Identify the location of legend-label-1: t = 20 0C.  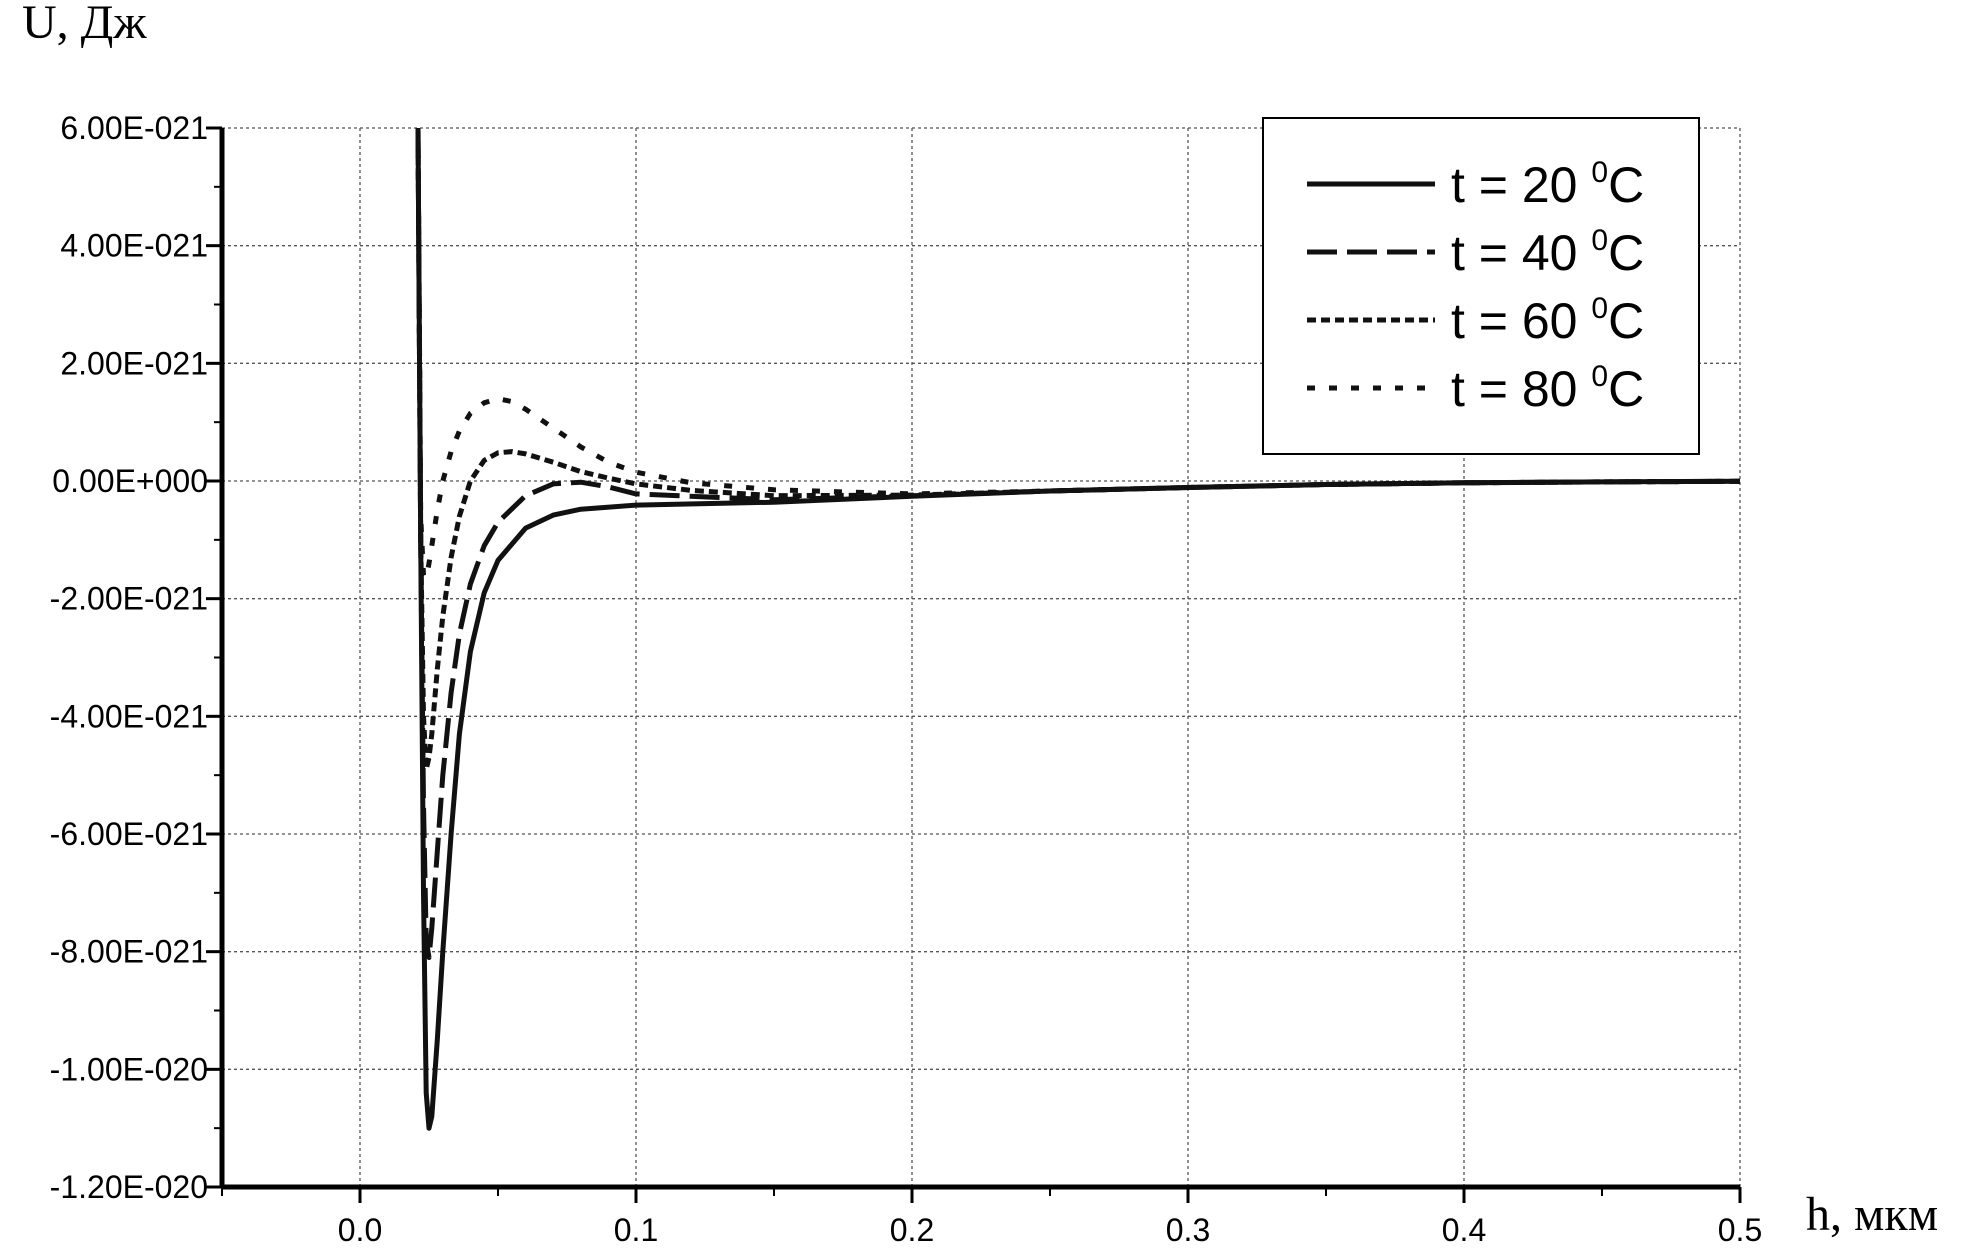
(1547, 184).